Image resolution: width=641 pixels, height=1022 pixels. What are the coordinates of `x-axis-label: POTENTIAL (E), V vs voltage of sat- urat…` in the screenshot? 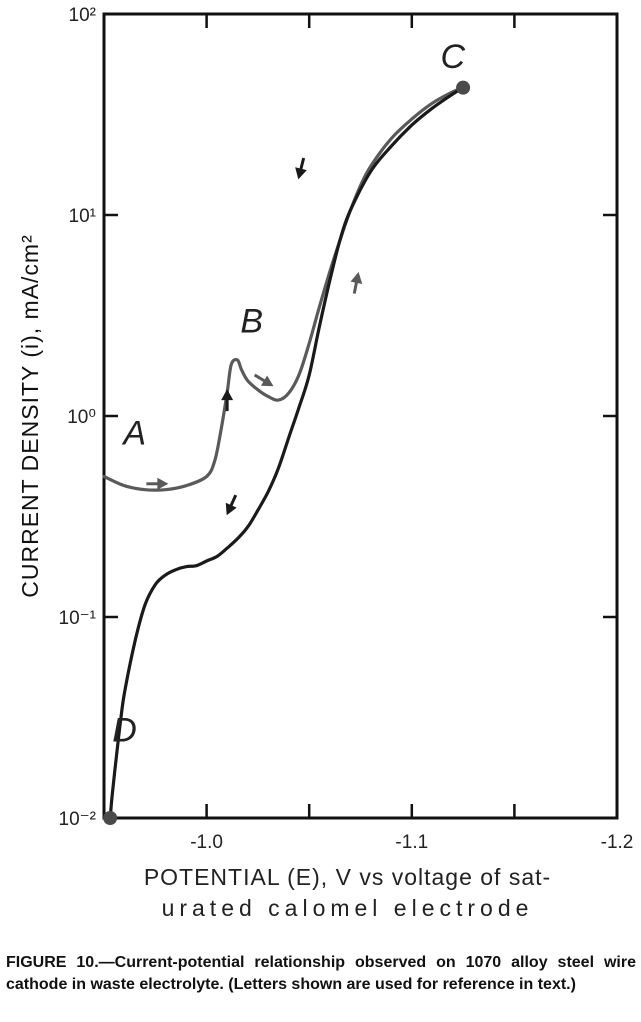 It's located at (347, 893).